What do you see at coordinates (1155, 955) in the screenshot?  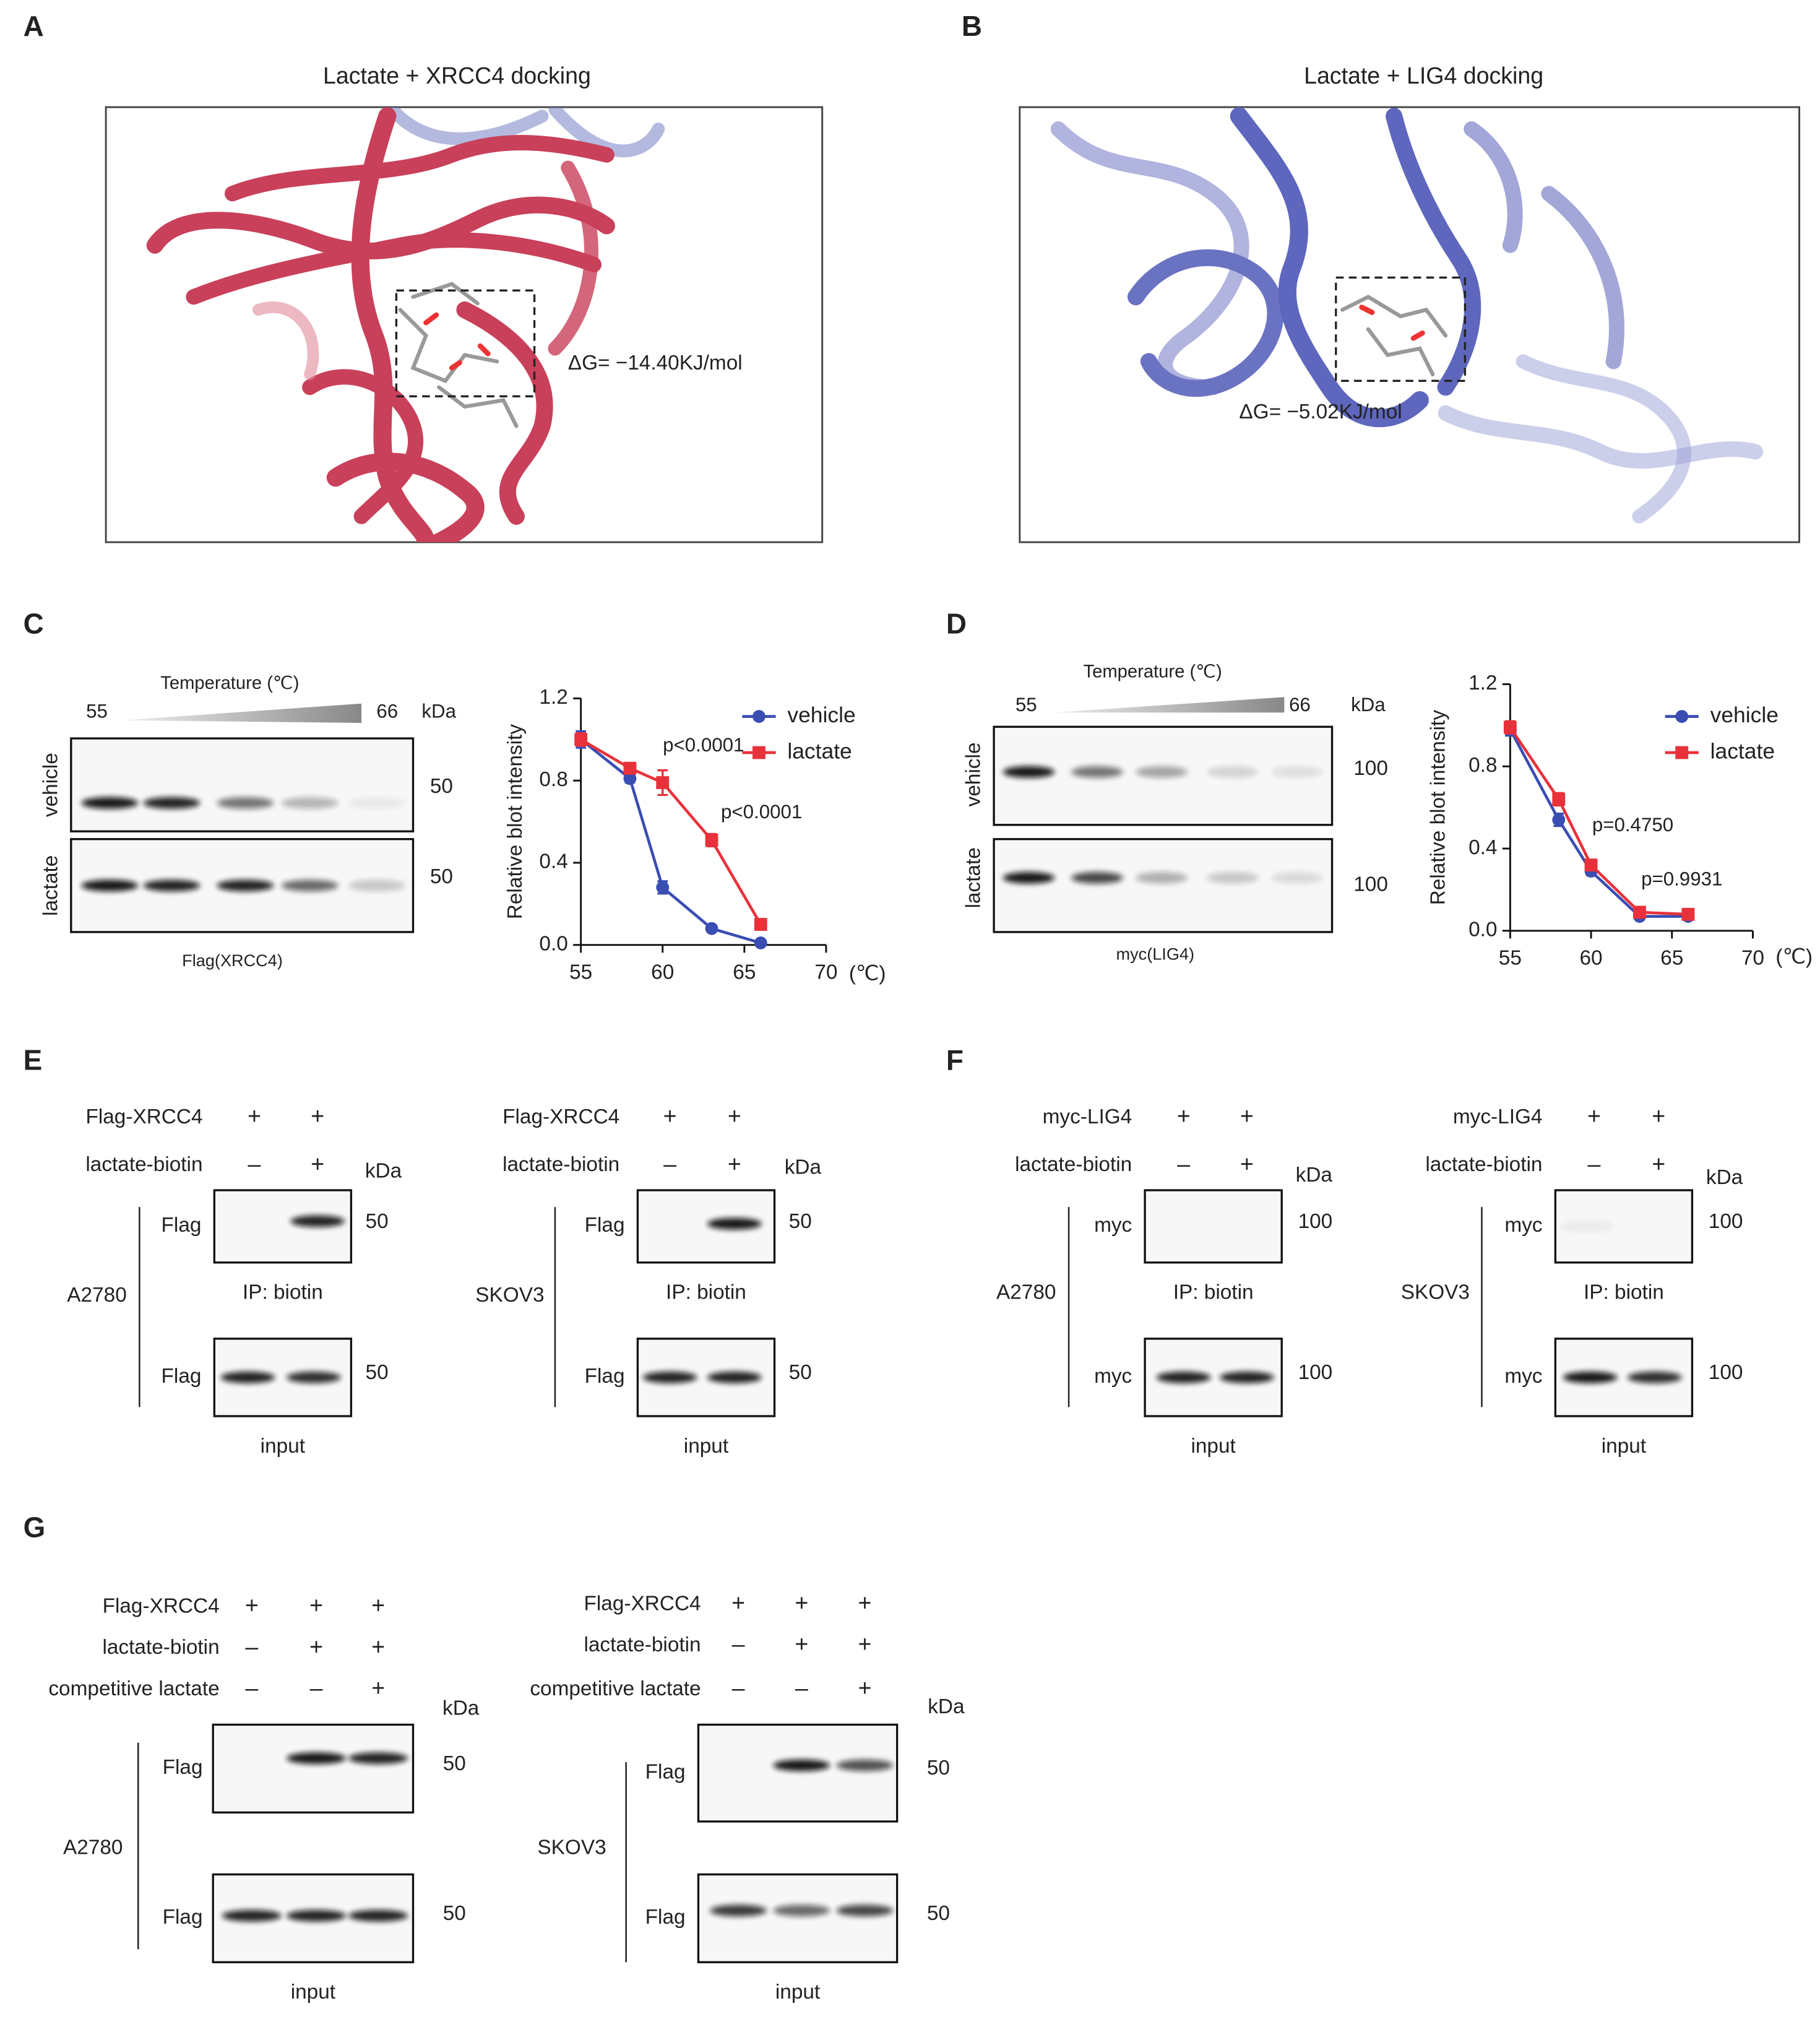 I see `blot-caption: myc(LIG4)` at bounding box center [1155, 955].